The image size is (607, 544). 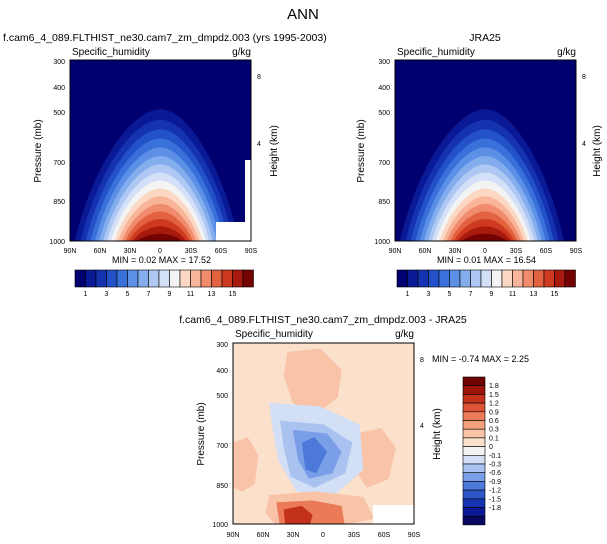 What do you see at coordinates (222, 345) in the screenshot?
I see `panel-diff-ytick-300: 300` at bounding box center [222, 345].